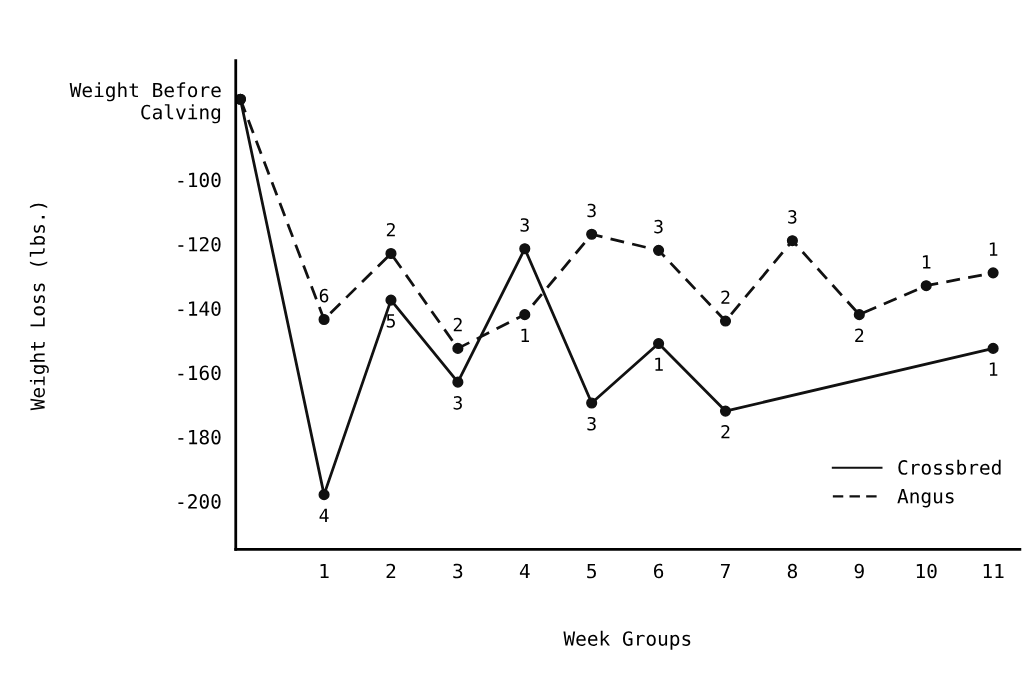 The width and height of the screenshot is (1025, 674). I want to click on y-tick-label: -140, so click(199, 308).